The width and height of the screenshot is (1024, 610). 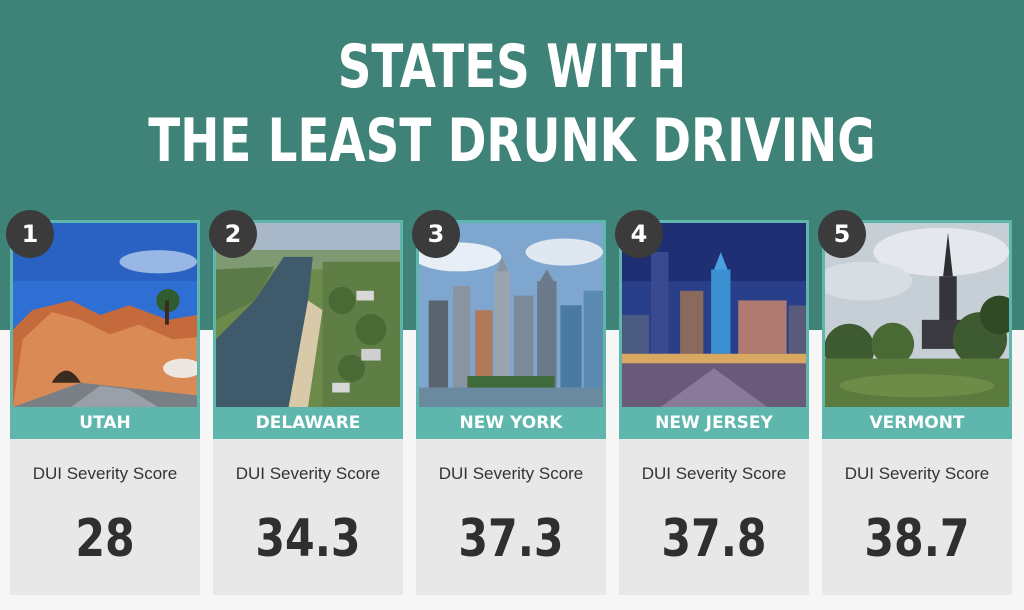 What do you see at coordinates (512, 141) in the screenshot?
I see `title-line-2: THE LEAST DRUNK DRIVING` at bounding box center [512, 141].